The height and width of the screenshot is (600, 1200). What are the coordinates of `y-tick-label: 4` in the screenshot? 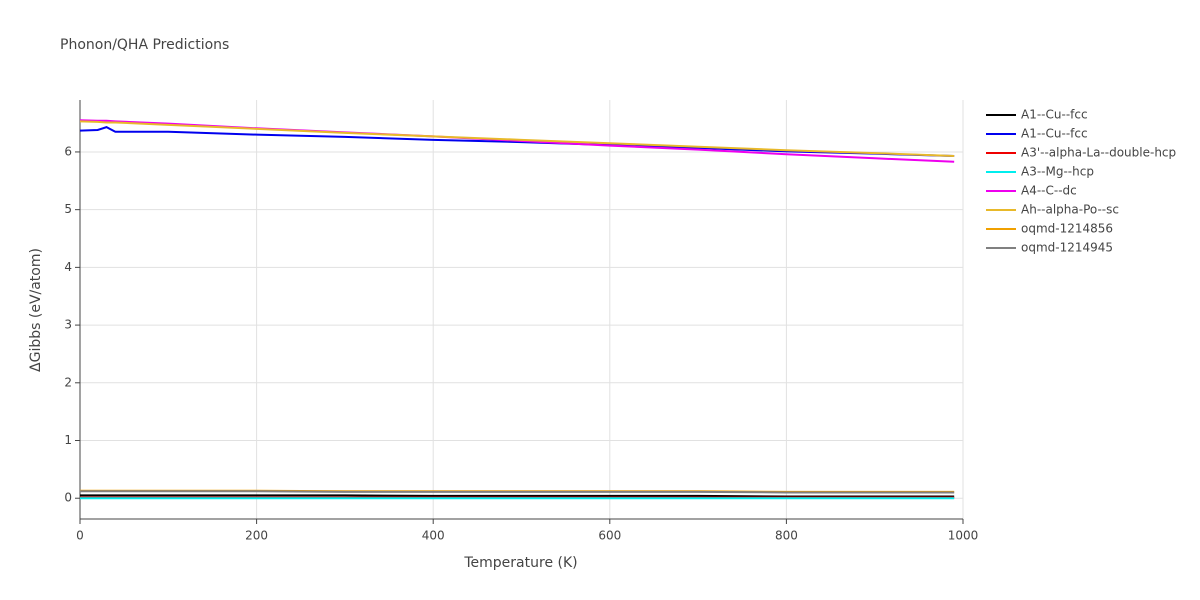 It's located at (68, 267).